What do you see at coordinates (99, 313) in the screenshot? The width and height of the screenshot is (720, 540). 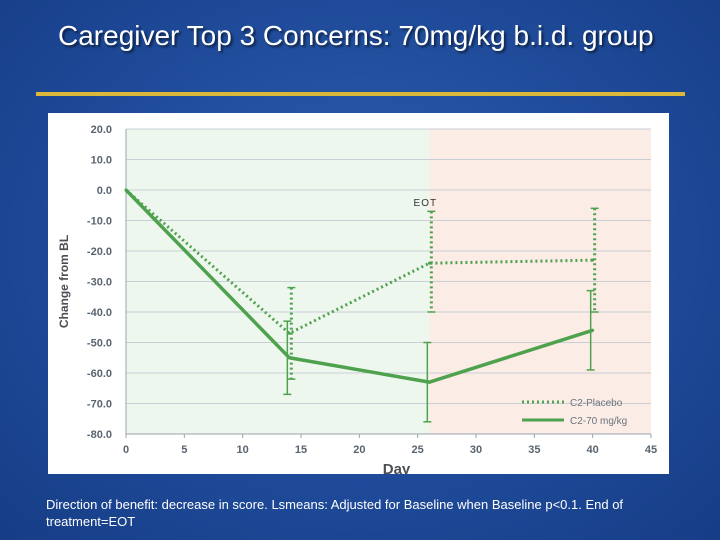 I see `y-tick-label: -40.0` at bounding box center [99, 313].